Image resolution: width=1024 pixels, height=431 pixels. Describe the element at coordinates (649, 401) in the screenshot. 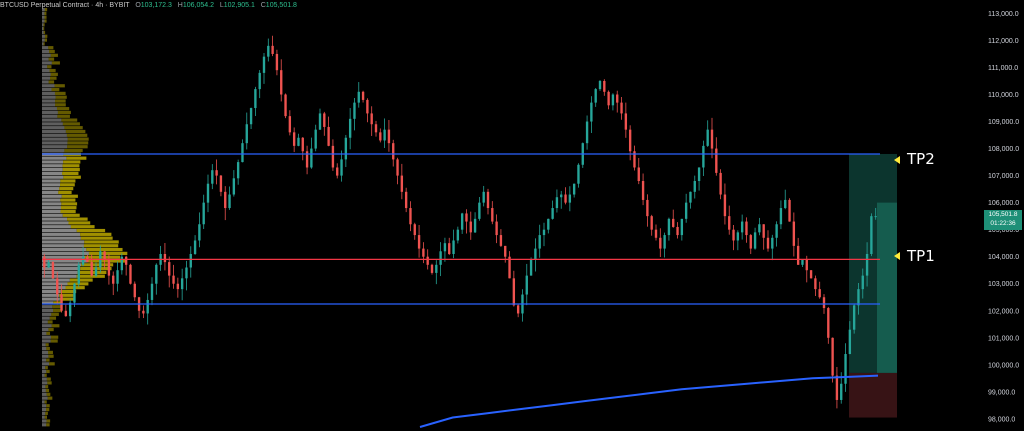

I see `moving-average` at that location.